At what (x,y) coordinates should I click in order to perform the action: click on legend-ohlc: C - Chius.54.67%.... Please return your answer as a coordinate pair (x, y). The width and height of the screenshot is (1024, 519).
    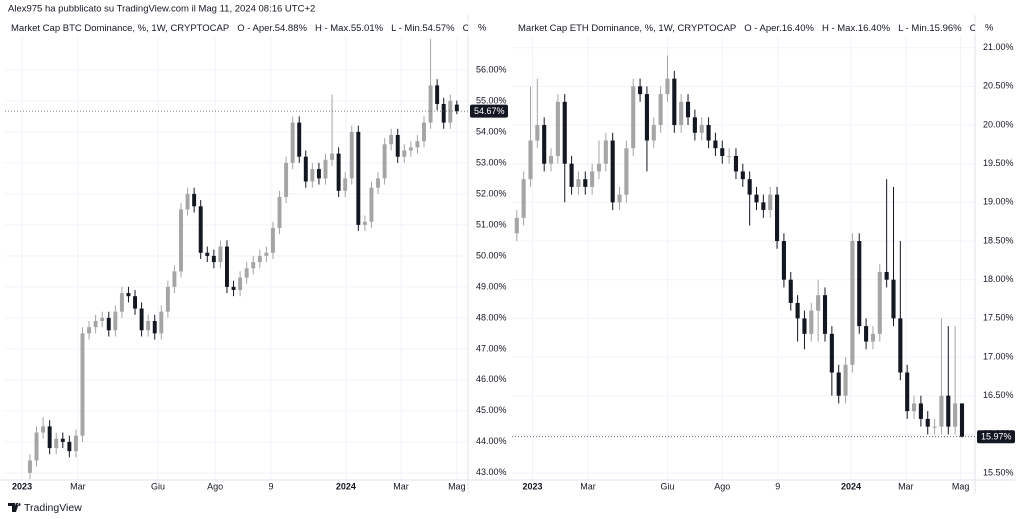
    Looking at the image, I should click on (504, 28).